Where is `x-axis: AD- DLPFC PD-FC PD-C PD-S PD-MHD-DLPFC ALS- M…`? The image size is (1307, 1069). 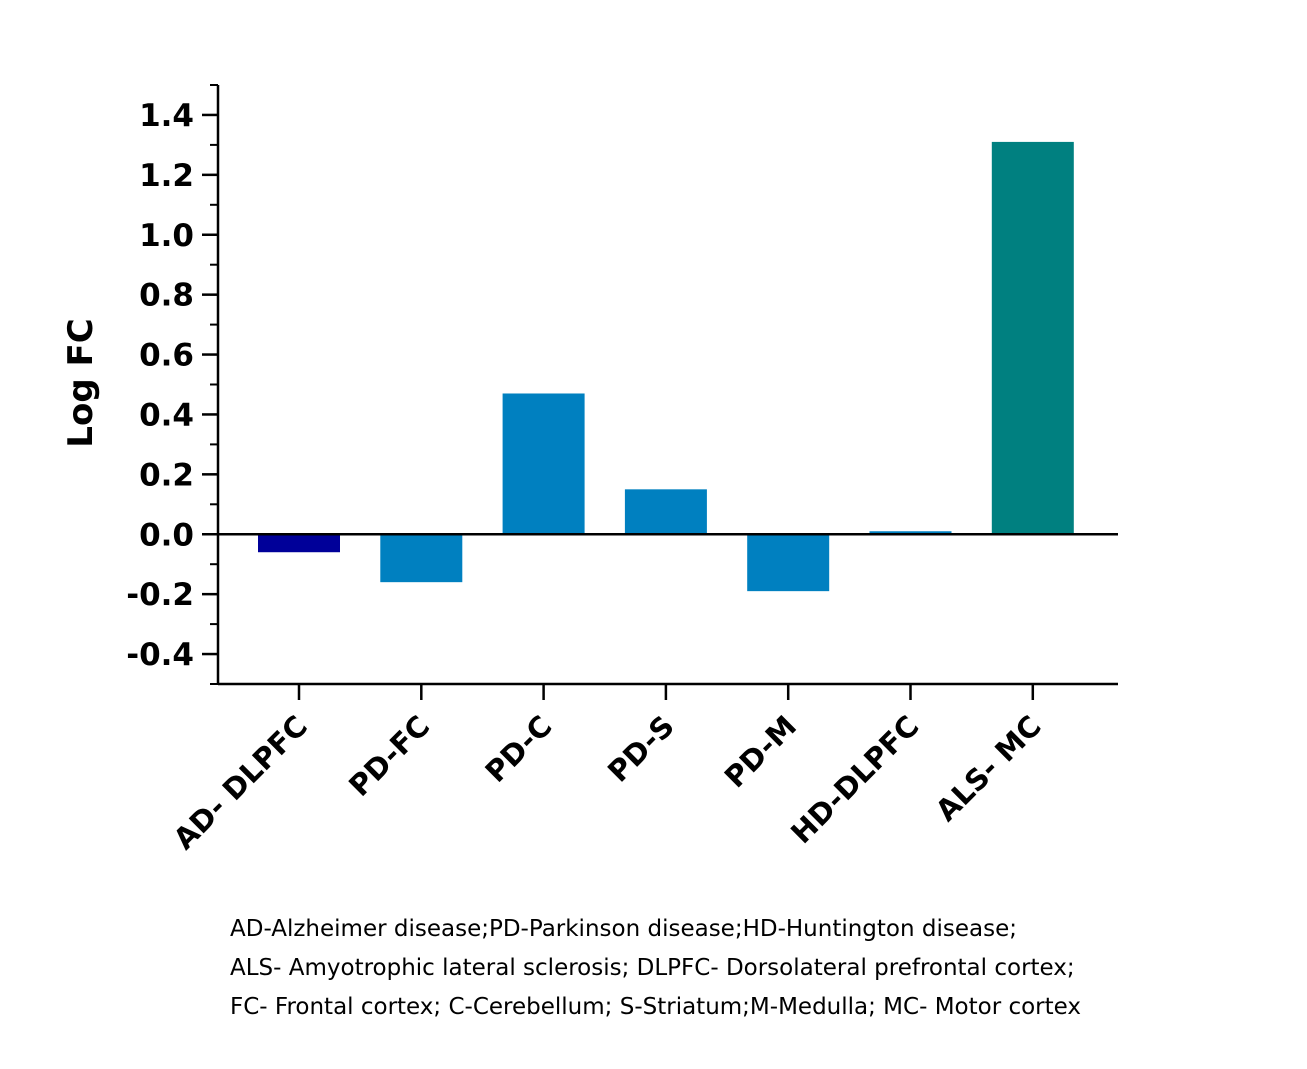 x-axis: AD- DLPFC PD-FC PD-C PD-S PD-MHD-DLPFC ALS- M… is located at coordinates (642, 769).